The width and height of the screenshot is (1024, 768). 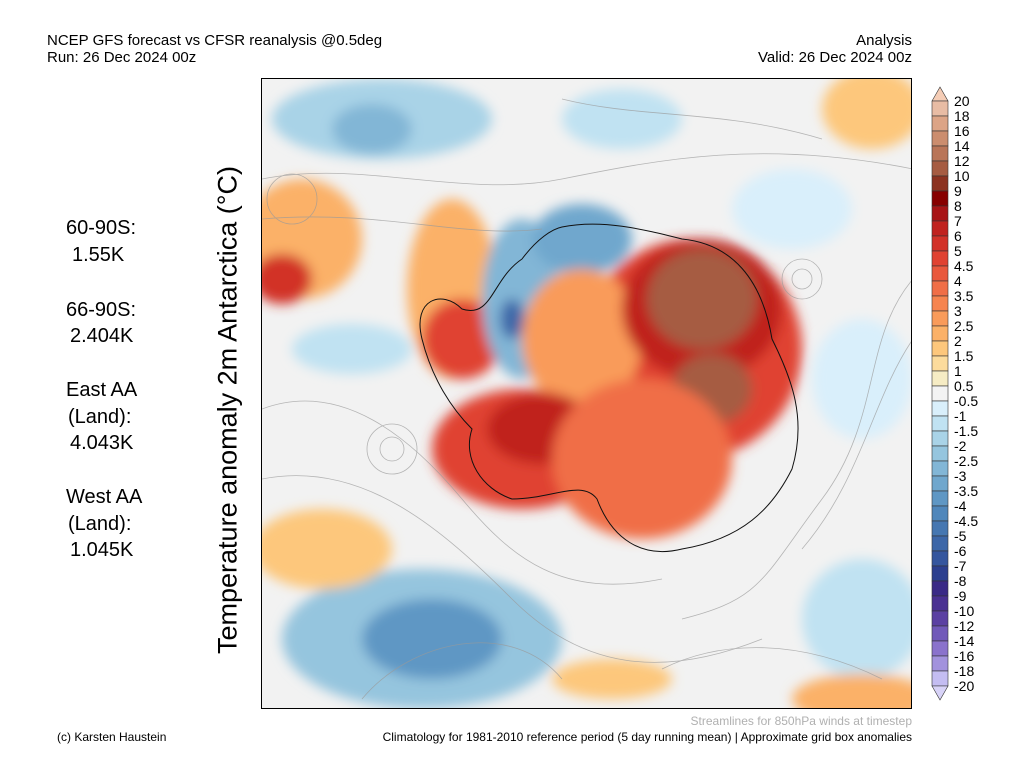 What do you see at coordinates (958, 311) in the screenshot?
I see `colorbar-tick-label: 3` at bounding box center [958, 311].